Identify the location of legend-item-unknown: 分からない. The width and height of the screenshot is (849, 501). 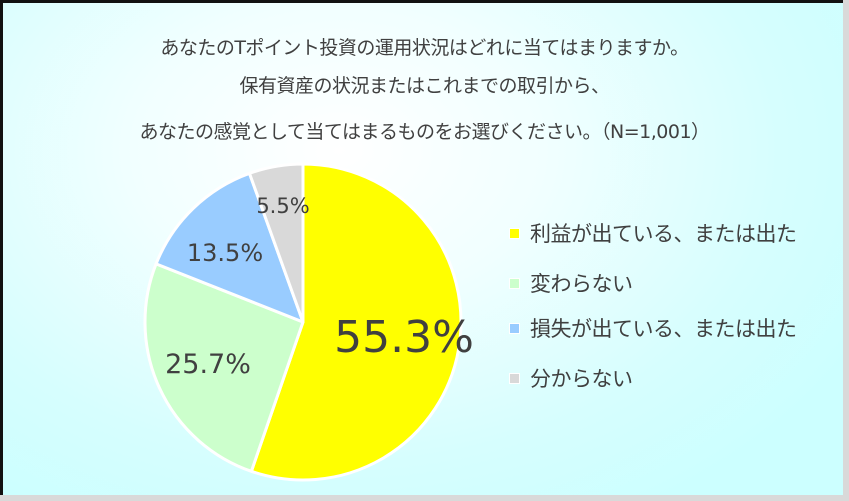
(571, 378).